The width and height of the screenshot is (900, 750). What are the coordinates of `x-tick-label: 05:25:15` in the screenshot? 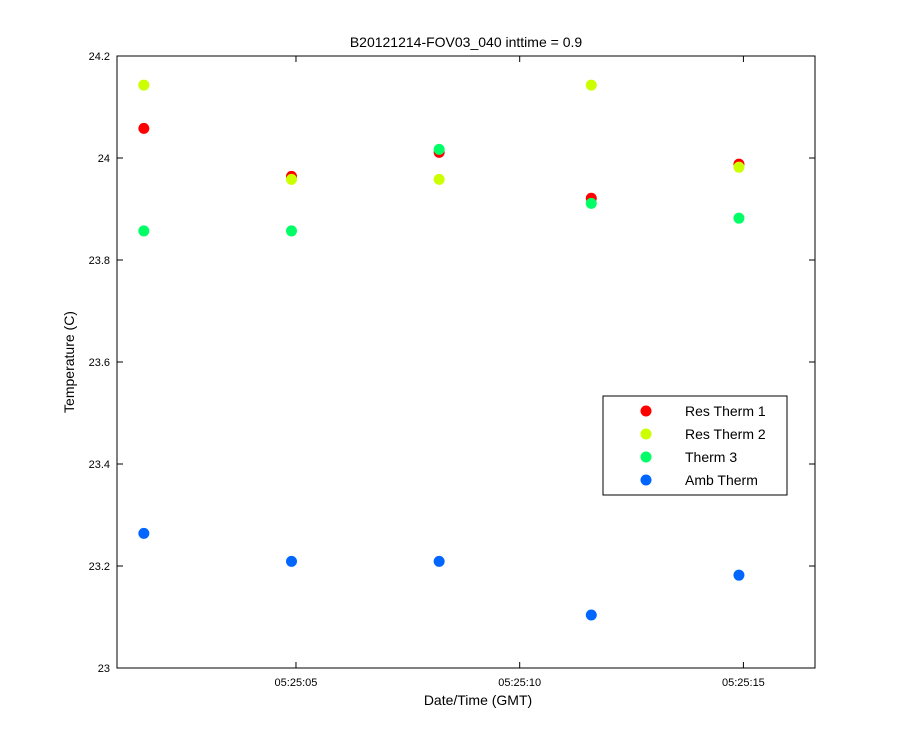 It's located at (743, 683).